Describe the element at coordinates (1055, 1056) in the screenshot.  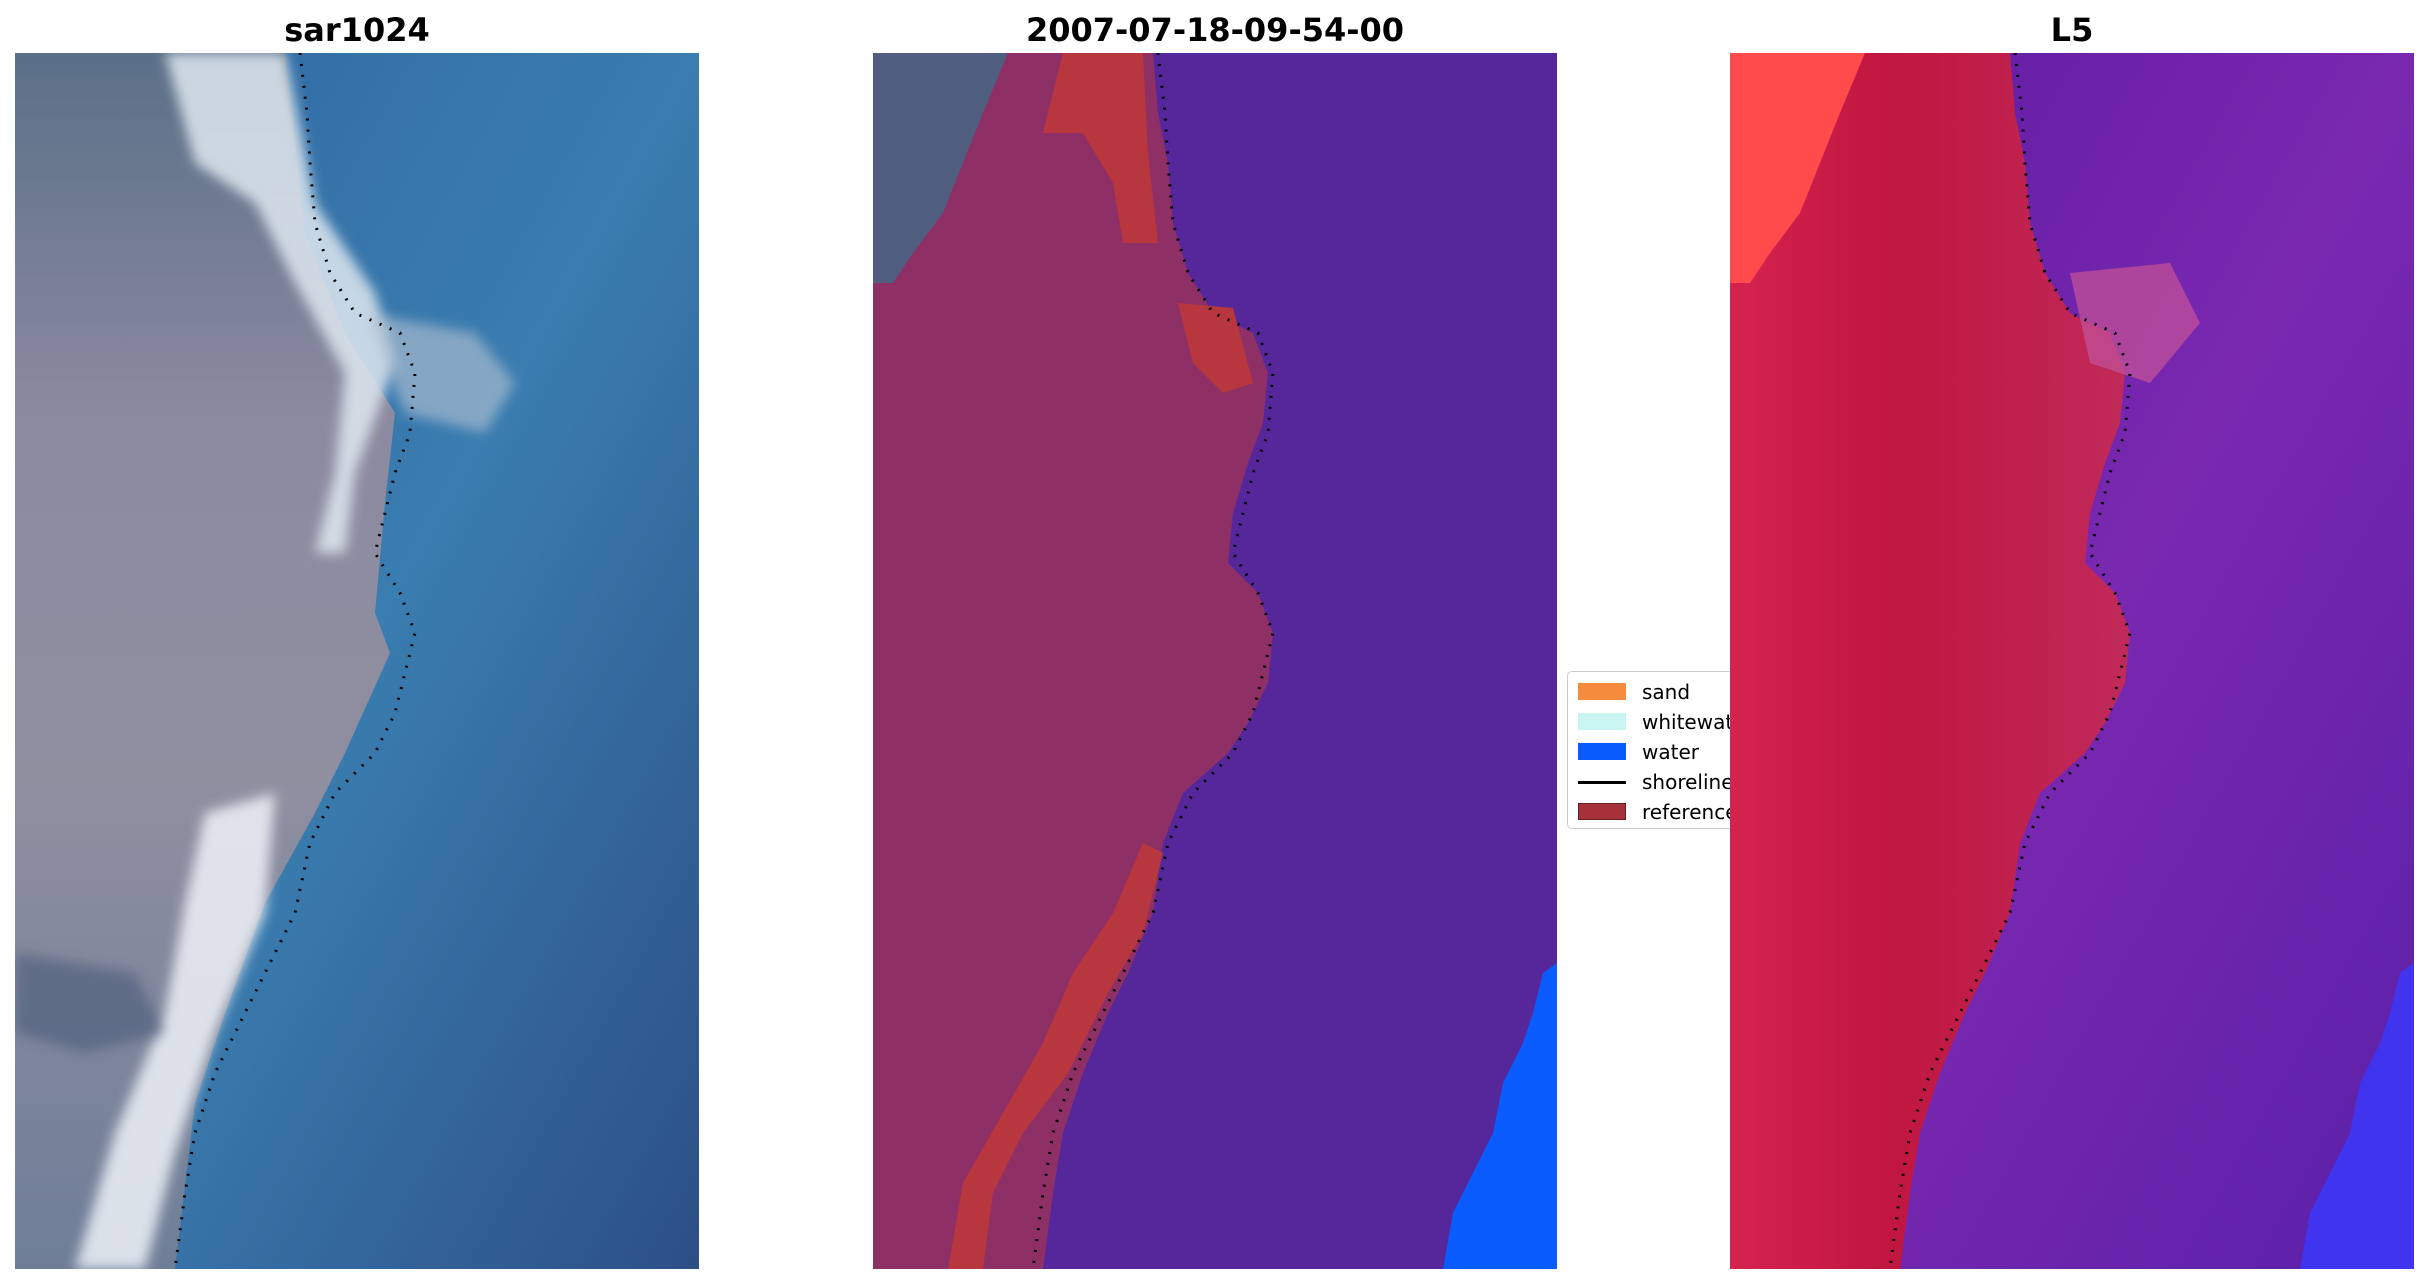
I see `reference-patch-south` at that location.